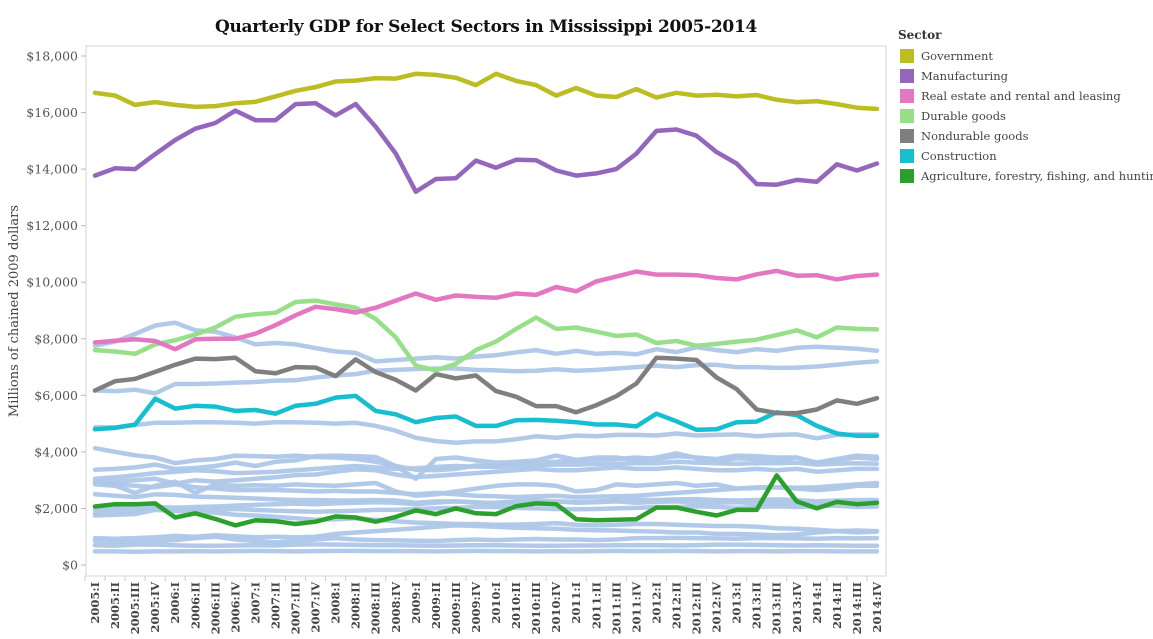  I want to click on x-tick-label: 2014:IV, so click(877, 607).